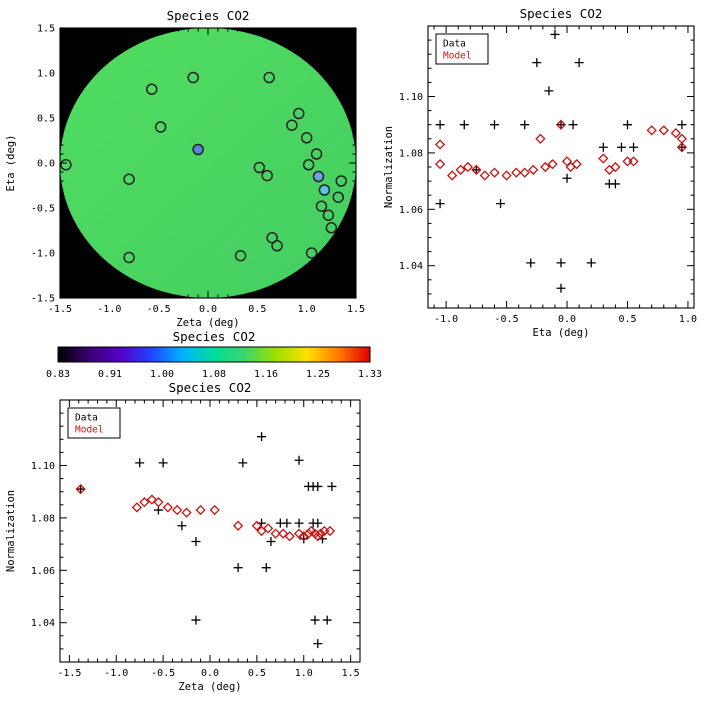  What do you see at coordinates (370, 374) in the screenshot?
I see `svg-text: 1.33` at bounding box center [370, 374].